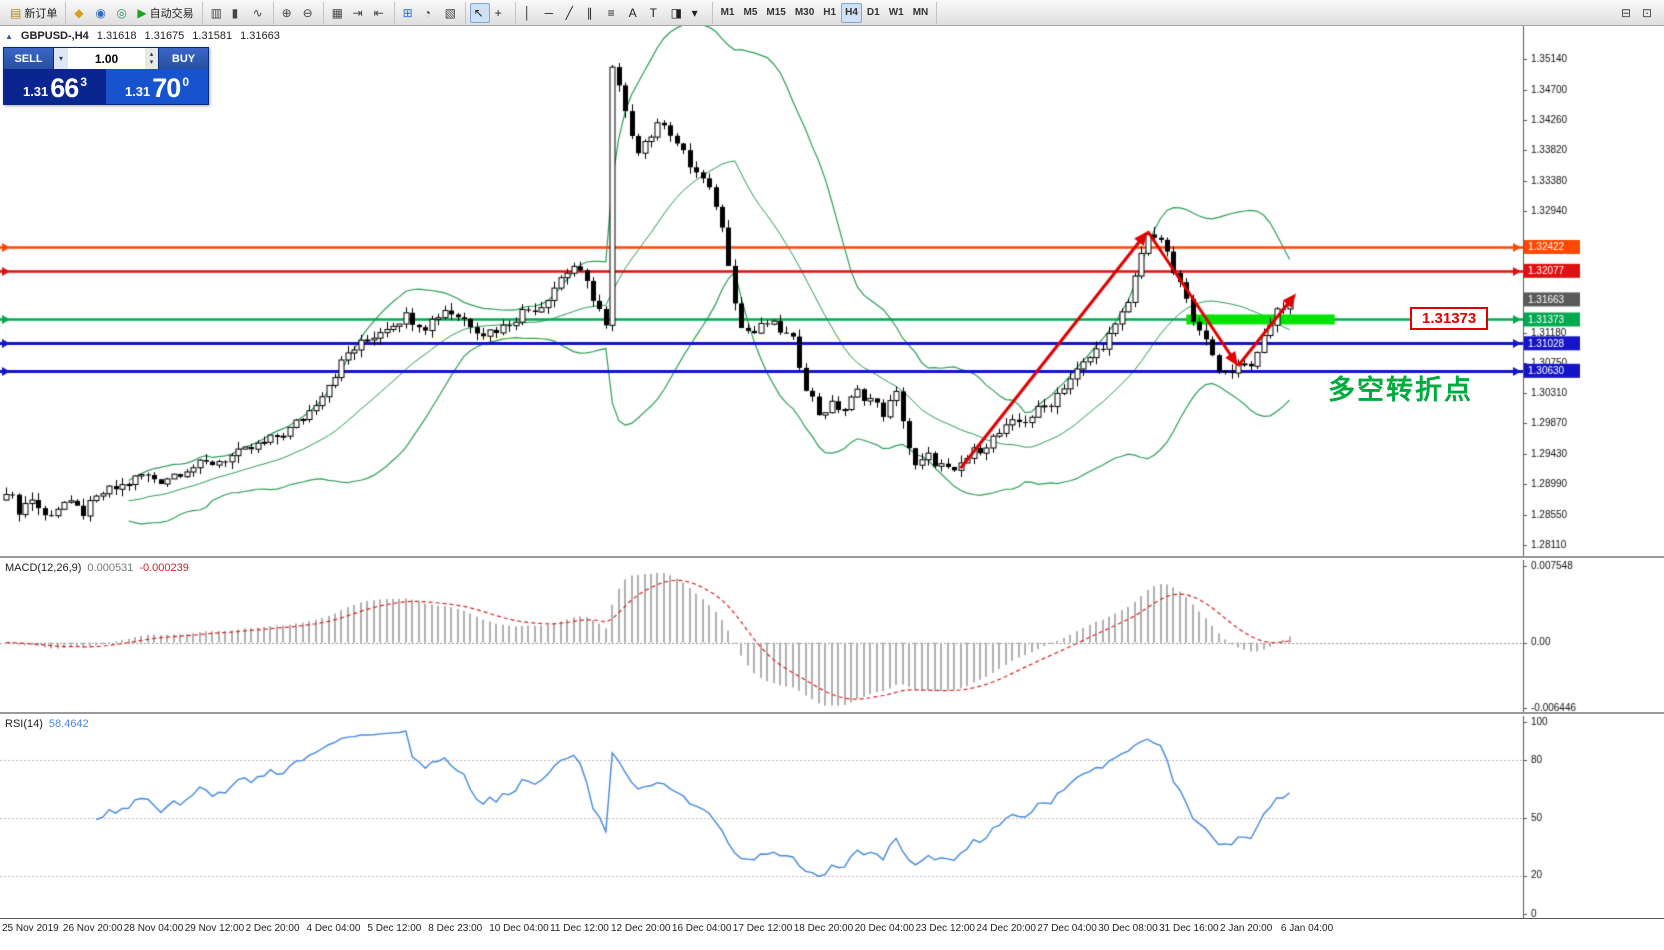  I want to click on arrows-button: ◨, so click(677, 13).